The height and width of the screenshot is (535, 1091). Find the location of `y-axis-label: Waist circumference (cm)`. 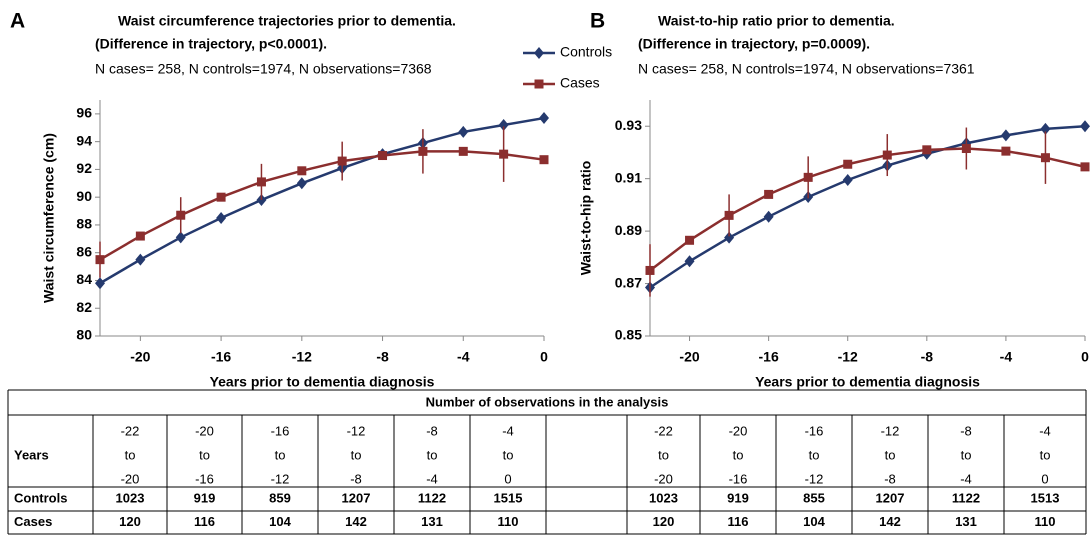

y-axis-label: Waist circumference (cm) is located at coordinates (49, 218).